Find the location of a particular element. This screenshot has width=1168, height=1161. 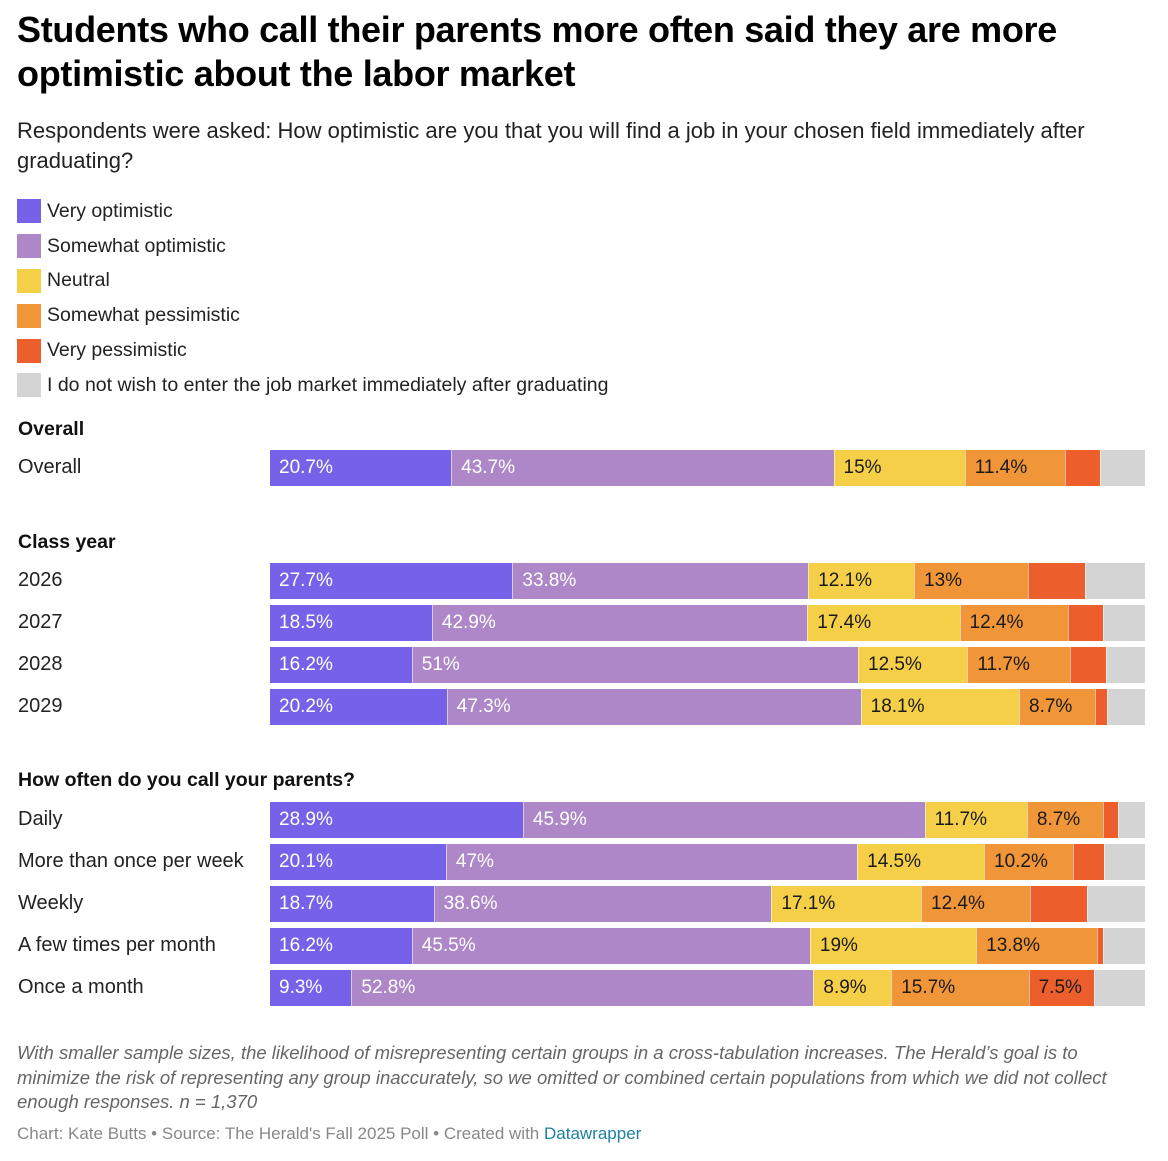

bar-segment-somewhat-pessimistic: 13.8% is located at coordinates (1036, 946).